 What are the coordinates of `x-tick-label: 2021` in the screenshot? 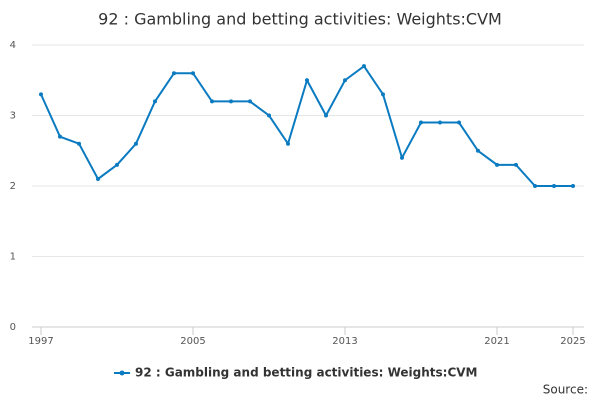 It's located at (496, 341).